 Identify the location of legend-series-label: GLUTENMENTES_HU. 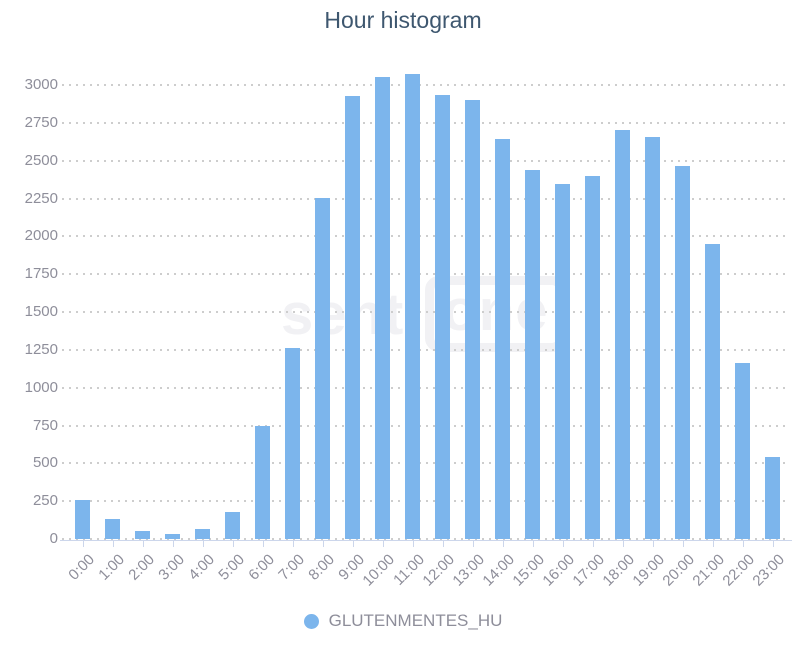
(415, 620).